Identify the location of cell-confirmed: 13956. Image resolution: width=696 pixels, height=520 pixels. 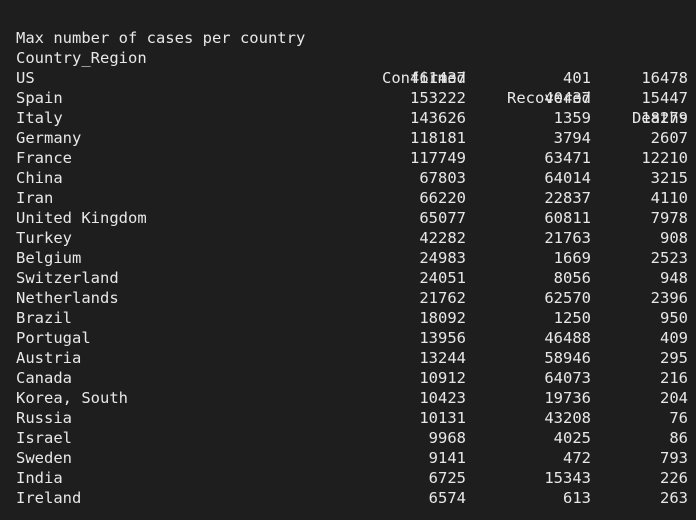
(442, 338).